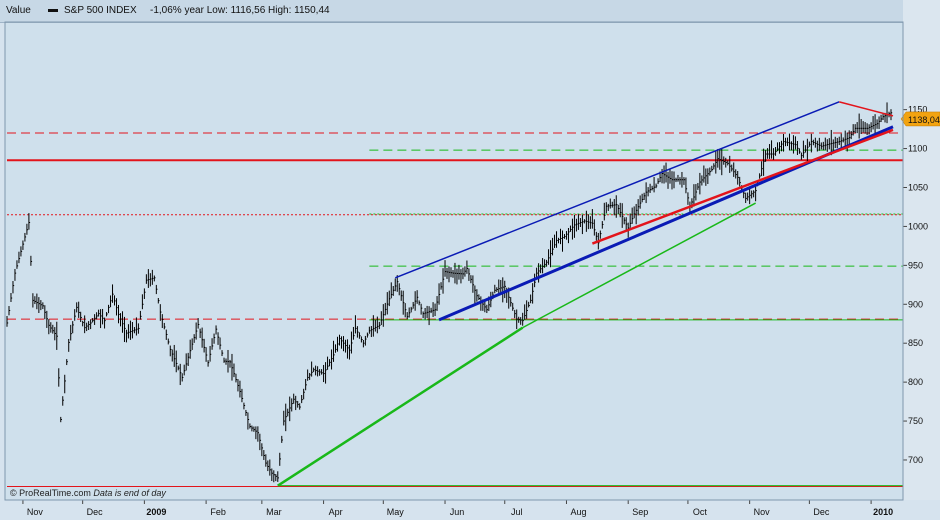 This screenshot has width=940, height=520. I want to click on red-top, so click(866, 109).